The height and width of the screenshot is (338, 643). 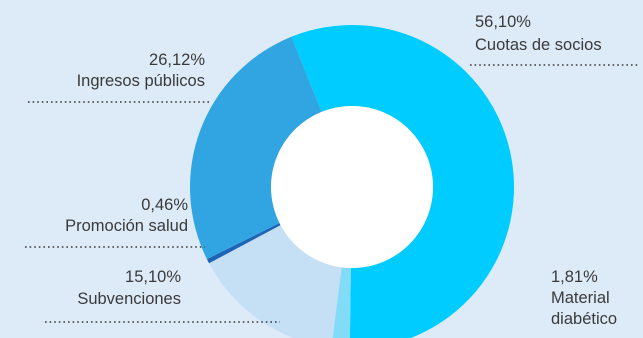 I want to click on slice-value-label: 26,12%, so click(x=177, y=60).